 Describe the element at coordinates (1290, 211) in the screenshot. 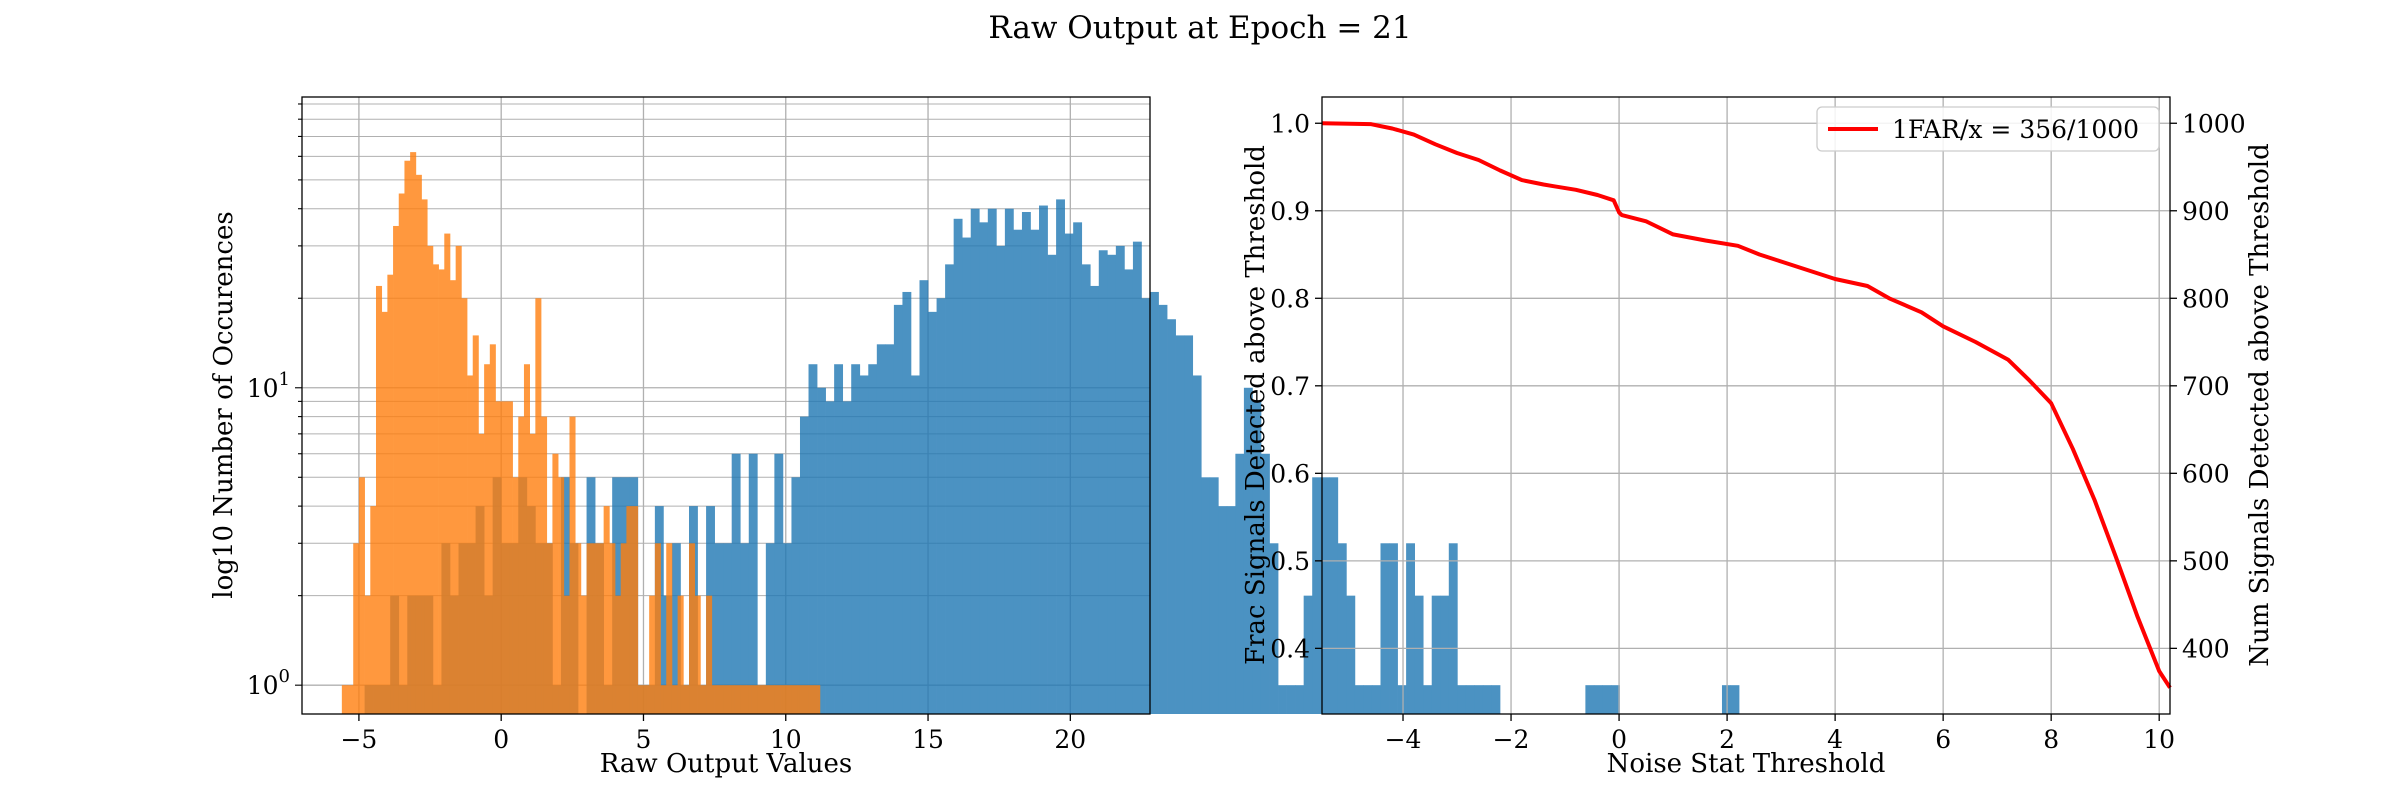

I see `line-ytick-label-left: 0.9` at that location.